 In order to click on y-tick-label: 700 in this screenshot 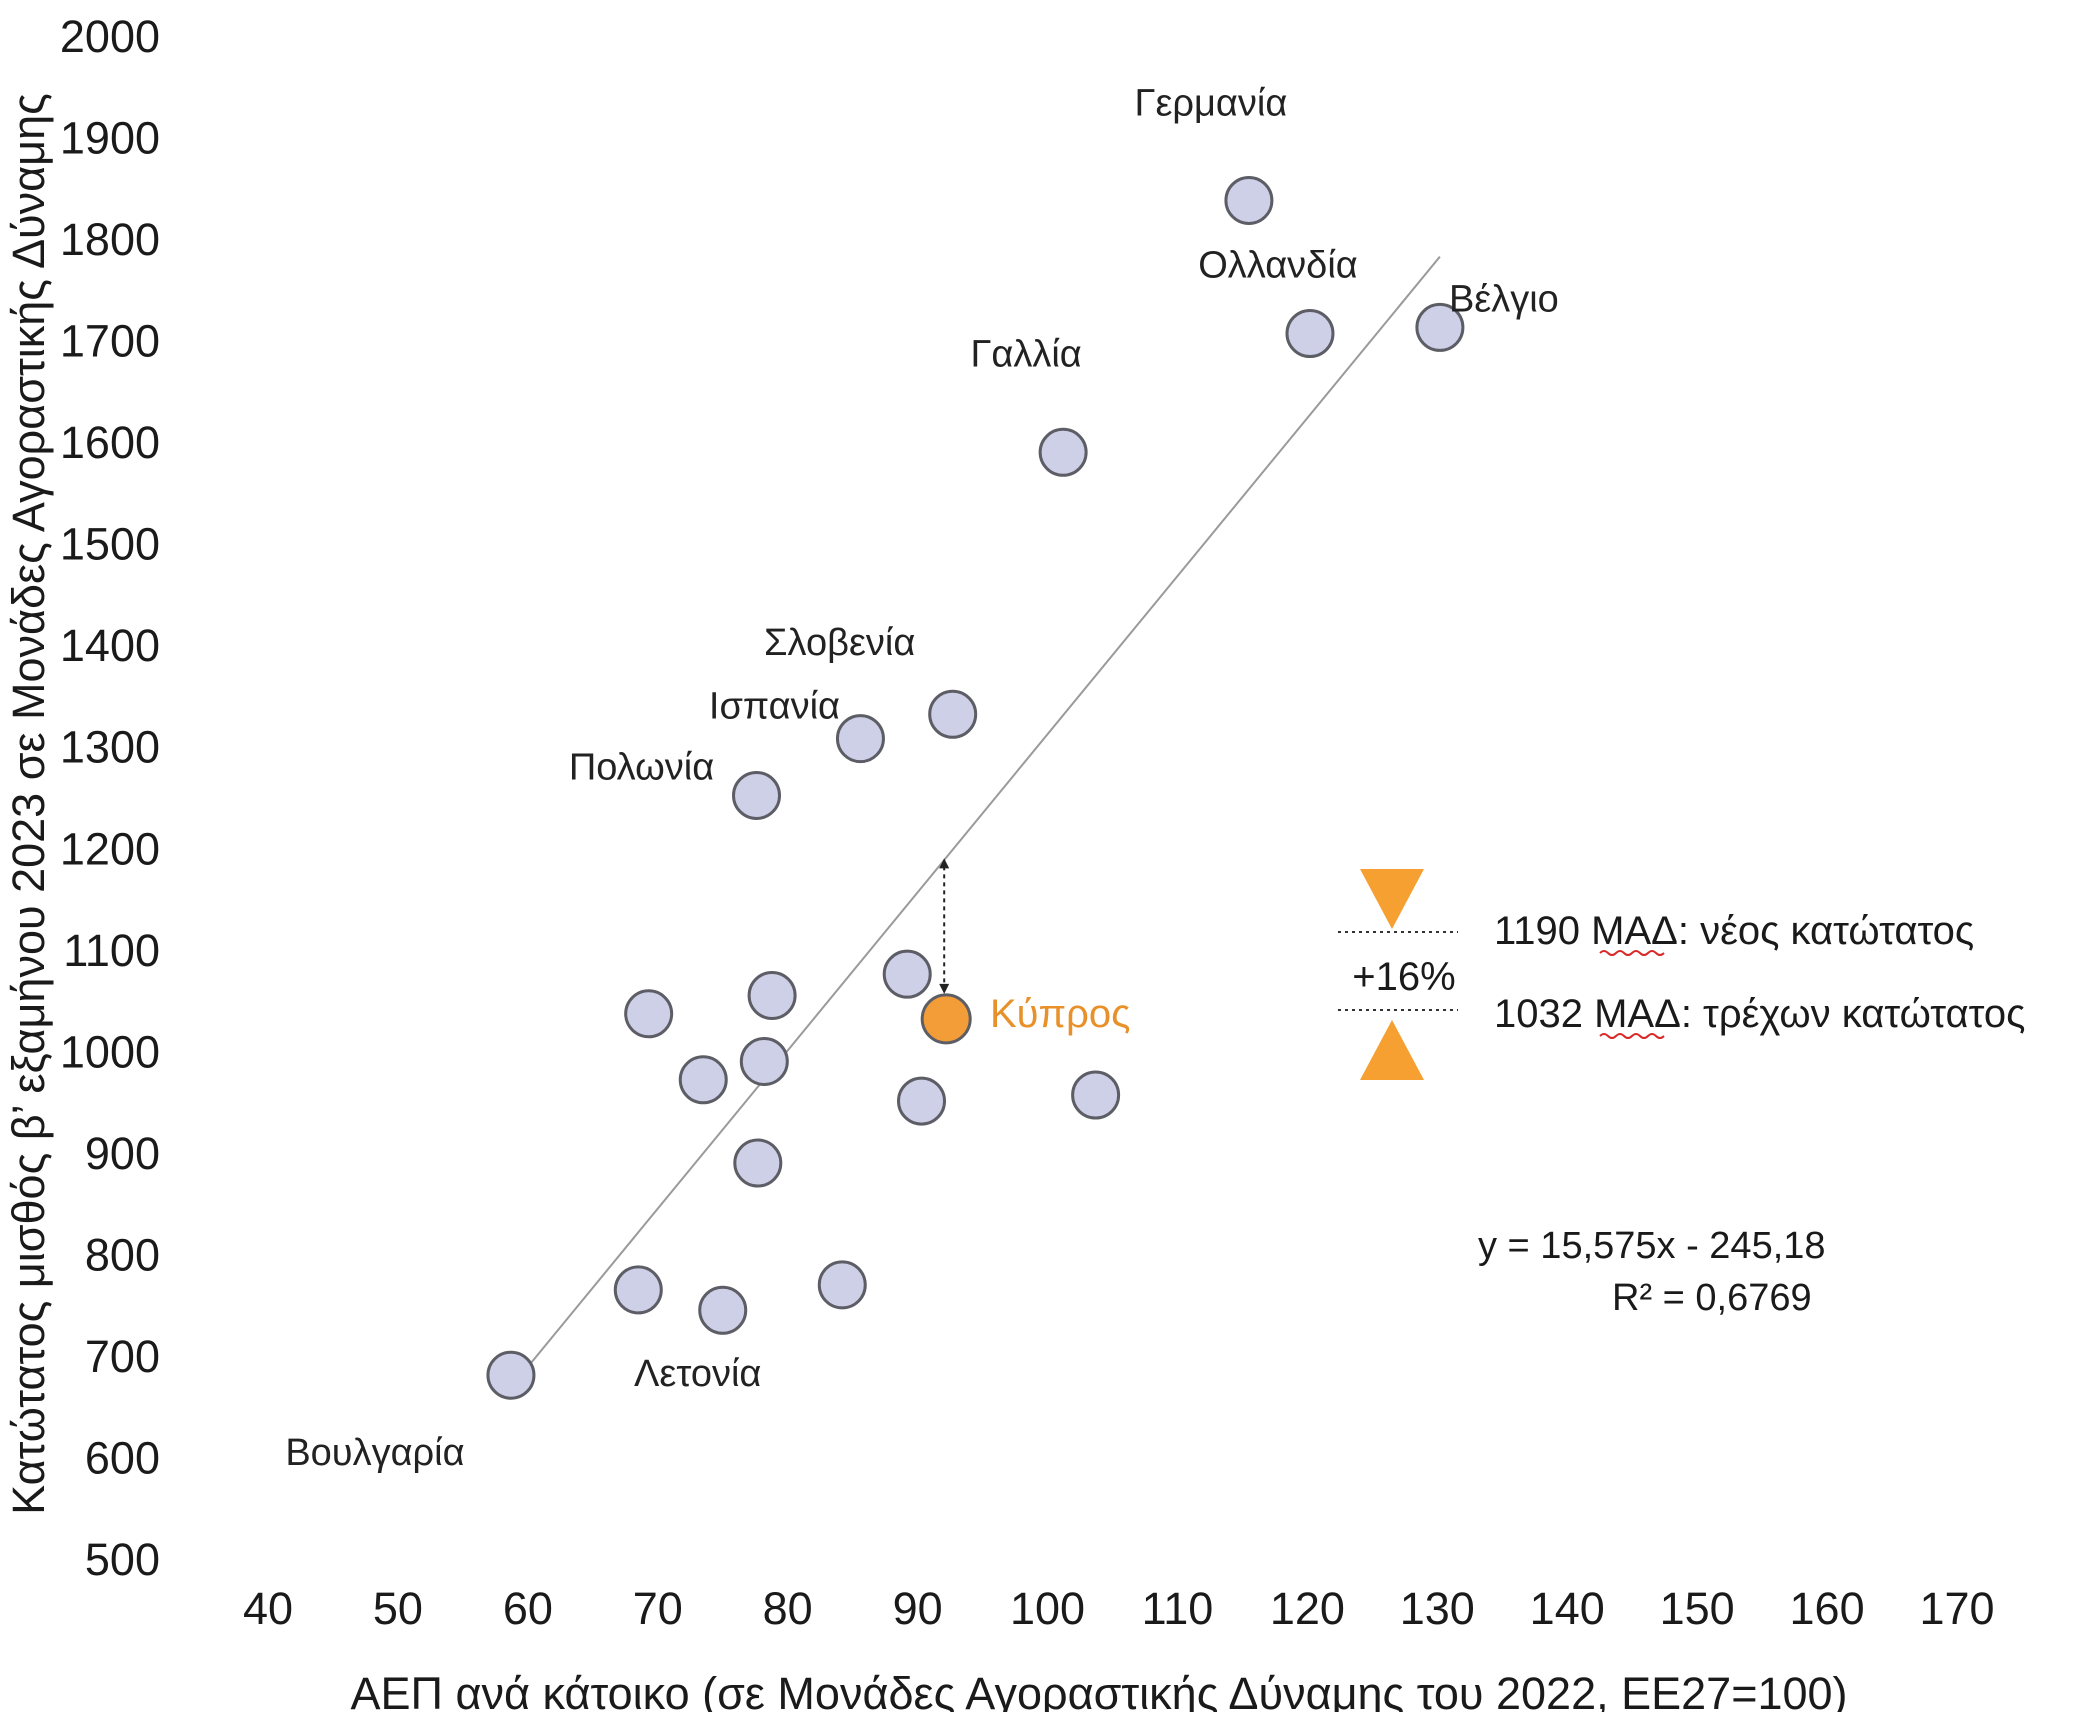, I will do `click(122, 1356)`.